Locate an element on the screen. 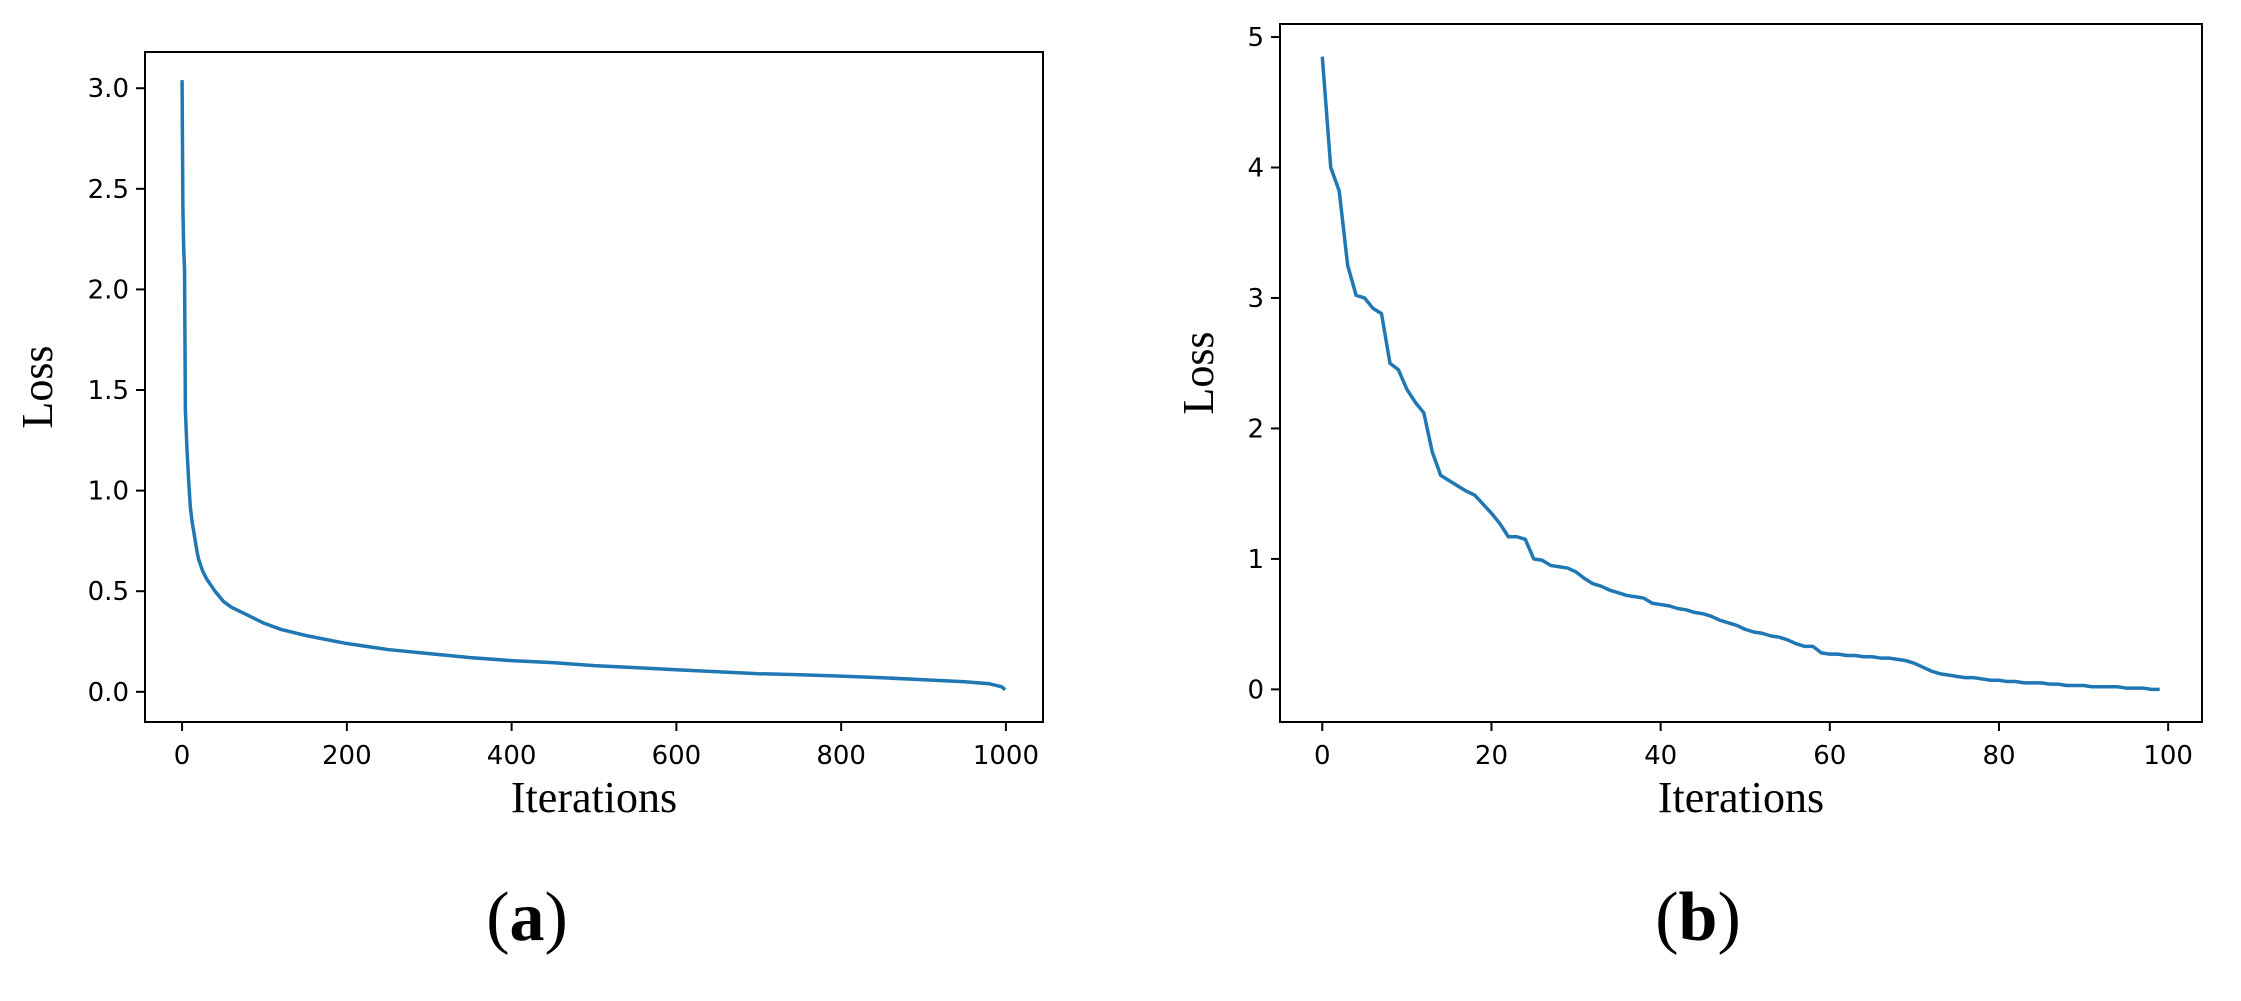 Image resolution: width=2241 pixels, height=1001 pixels. y-tick-label: 1 is located at coordinates (1255, 560).